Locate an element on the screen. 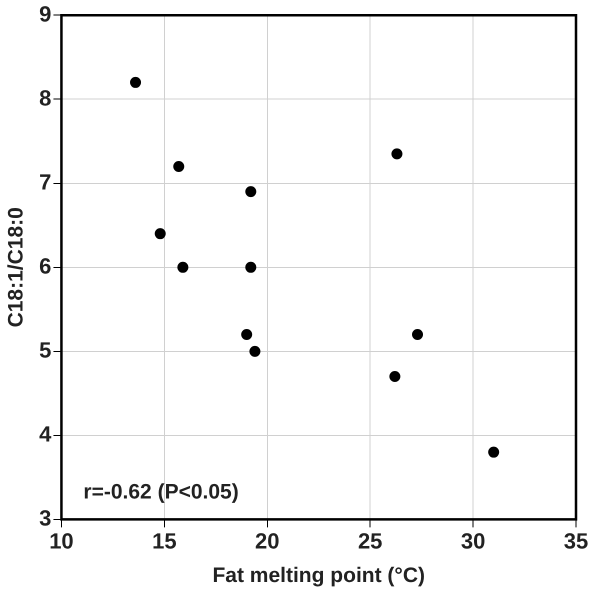 Image resolution: width=592 pixels, height=593 pixels. y-axis-title: C18:1/C18:0 is located at coordinates (16, 267).